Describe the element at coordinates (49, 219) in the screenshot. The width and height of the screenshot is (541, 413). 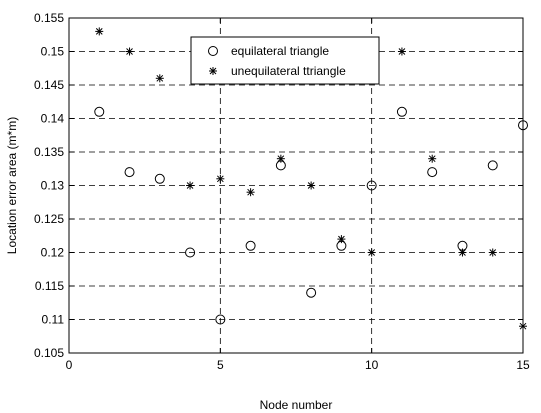
I see `y-tick-label: 0.125` at that location.